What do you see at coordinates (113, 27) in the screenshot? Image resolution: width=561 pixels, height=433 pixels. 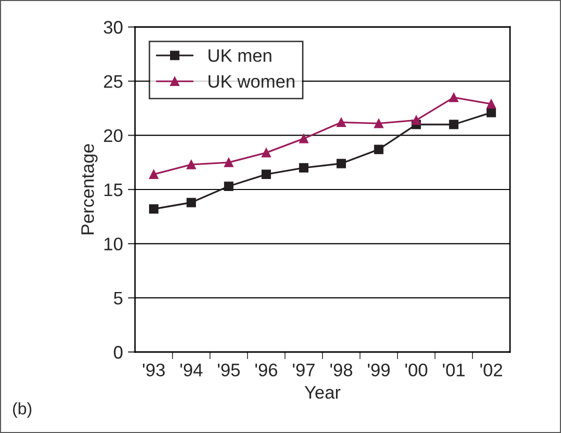 I see `y-tick-label: 30` at bounding box center [113, 27].